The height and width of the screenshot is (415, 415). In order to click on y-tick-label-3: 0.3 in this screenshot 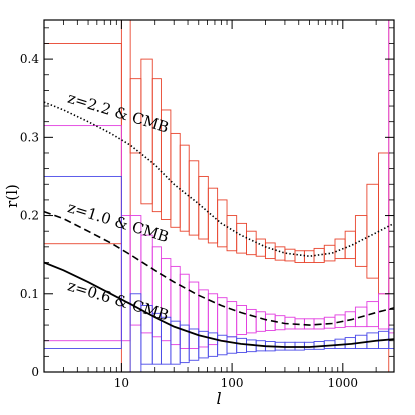, I will do `click(29, 137)`.